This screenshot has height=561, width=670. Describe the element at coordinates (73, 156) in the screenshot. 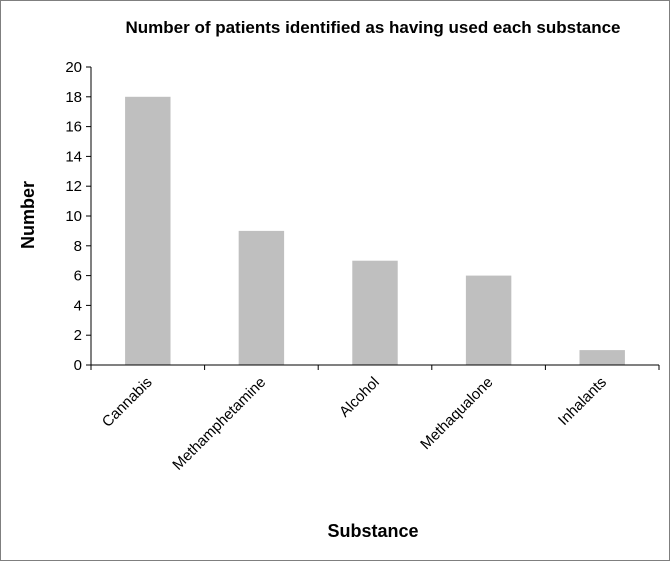

I see `y-tick-label-14: 14` at that location.